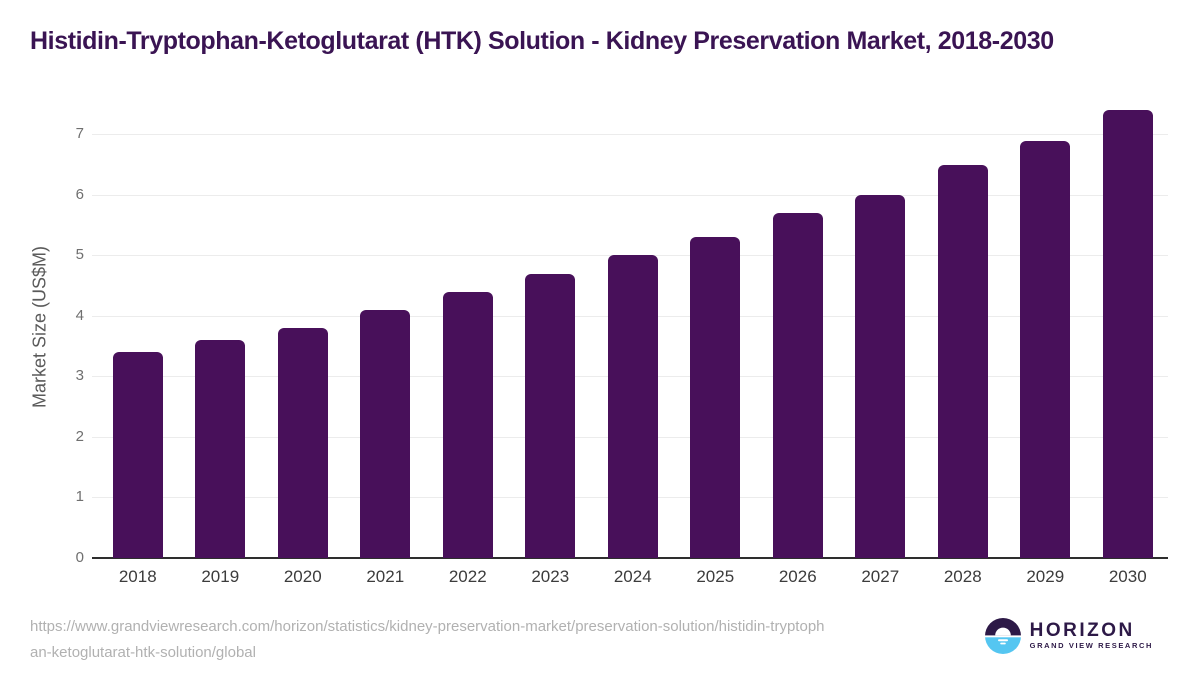 This screenshot has height=675, width=1200. I want to click on y-tick-label: 7, so click(79, 134).